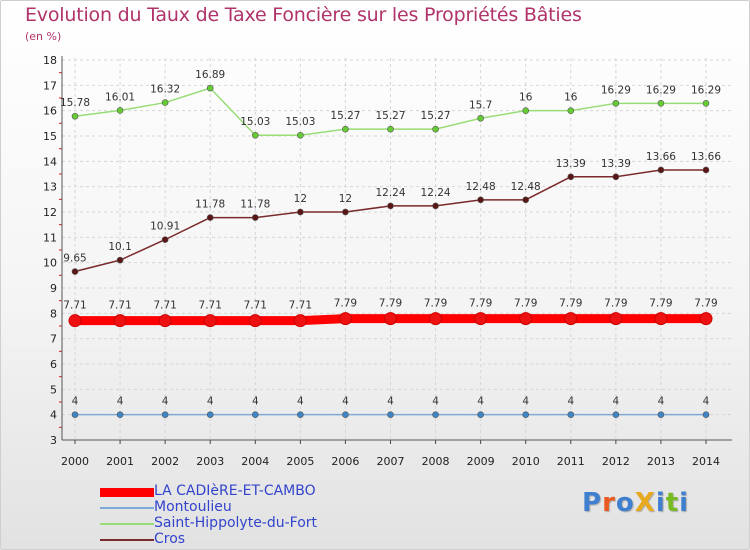 Image resolution: width=750 pixels, height=550 pixels. I want to click on x-tick-label: 2000, so click(75, 461).